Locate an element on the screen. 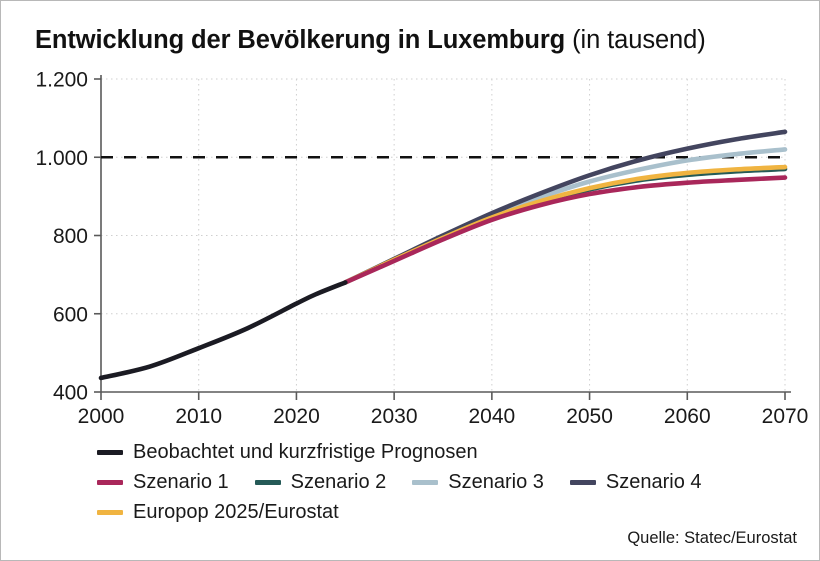  y-tick-label: 800 is located at coordinates (70, 236).